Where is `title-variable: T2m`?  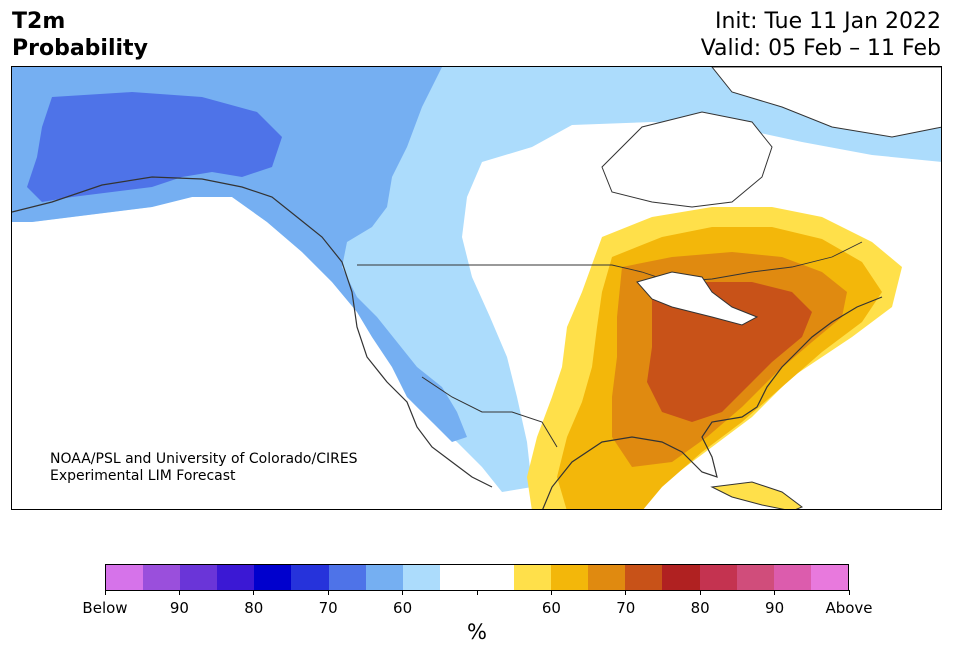
title-variable: T2m is located at coordinates (39, 21).